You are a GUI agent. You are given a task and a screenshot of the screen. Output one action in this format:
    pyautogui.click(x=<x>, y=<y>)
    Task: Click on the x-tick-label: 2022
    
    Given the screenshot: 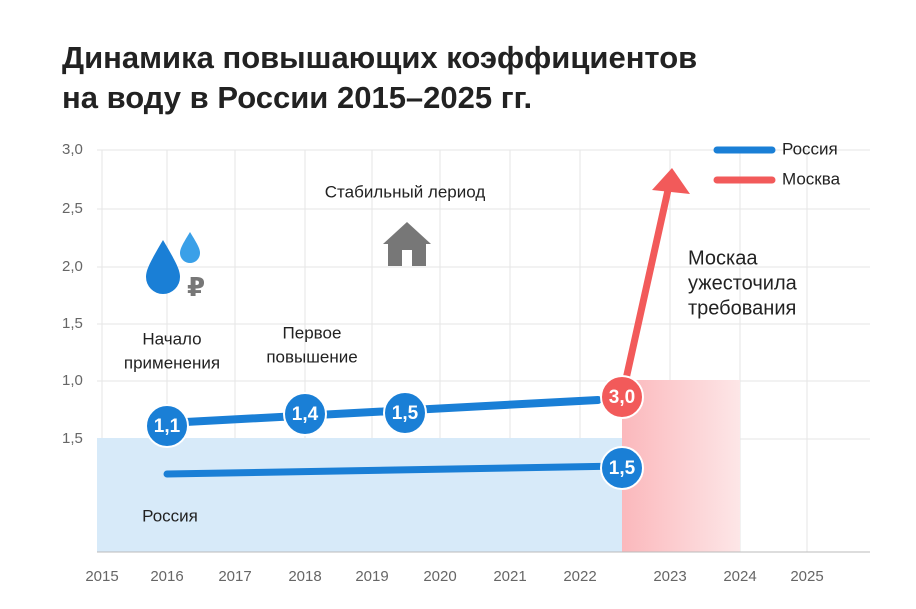 What is the action you would take?
    pyautogui.click(x=579, y=576)
    